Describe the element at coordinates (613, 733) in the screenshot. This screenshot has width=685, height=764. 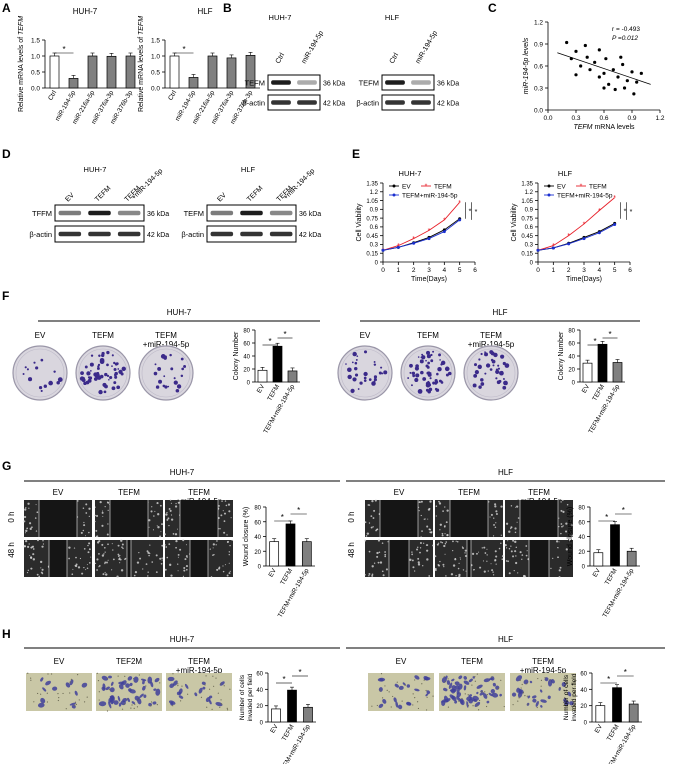
I see `category-label: TEFM` at that location.